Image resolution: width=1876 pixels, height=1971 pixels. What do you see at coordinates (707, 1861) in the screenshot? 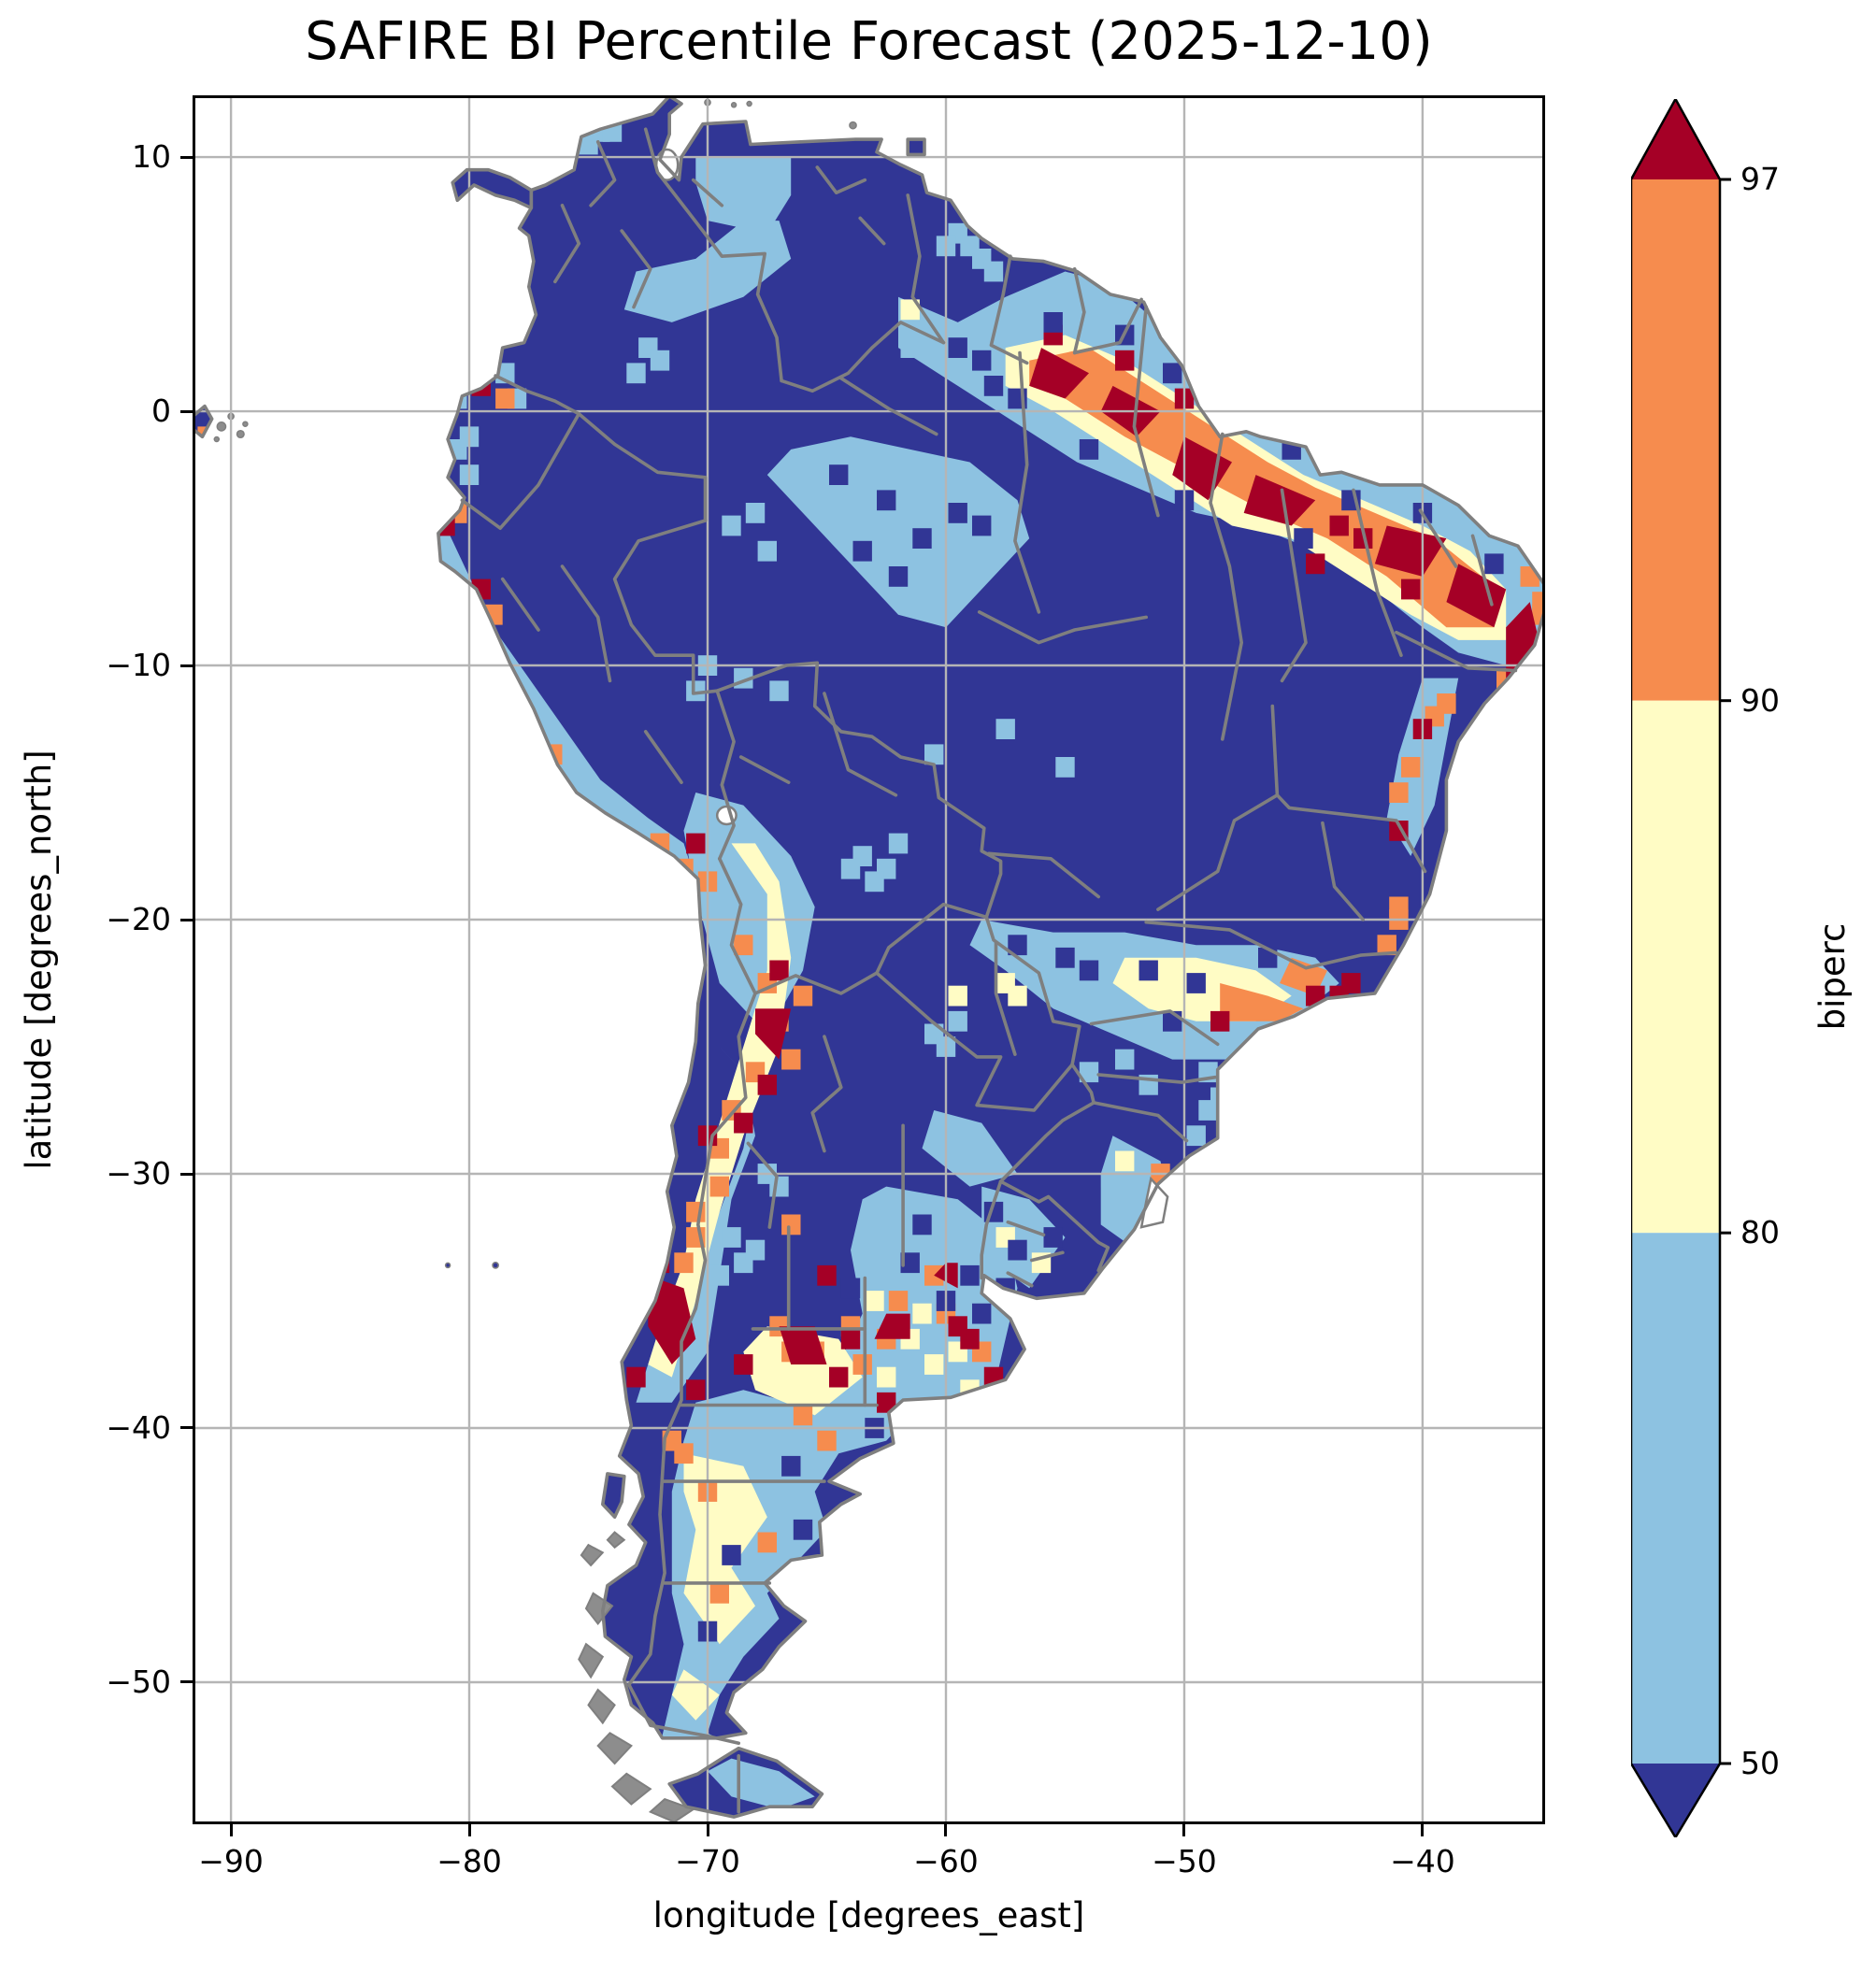
I see `x-tick-label: −70` at bounding box center [707, 1861].